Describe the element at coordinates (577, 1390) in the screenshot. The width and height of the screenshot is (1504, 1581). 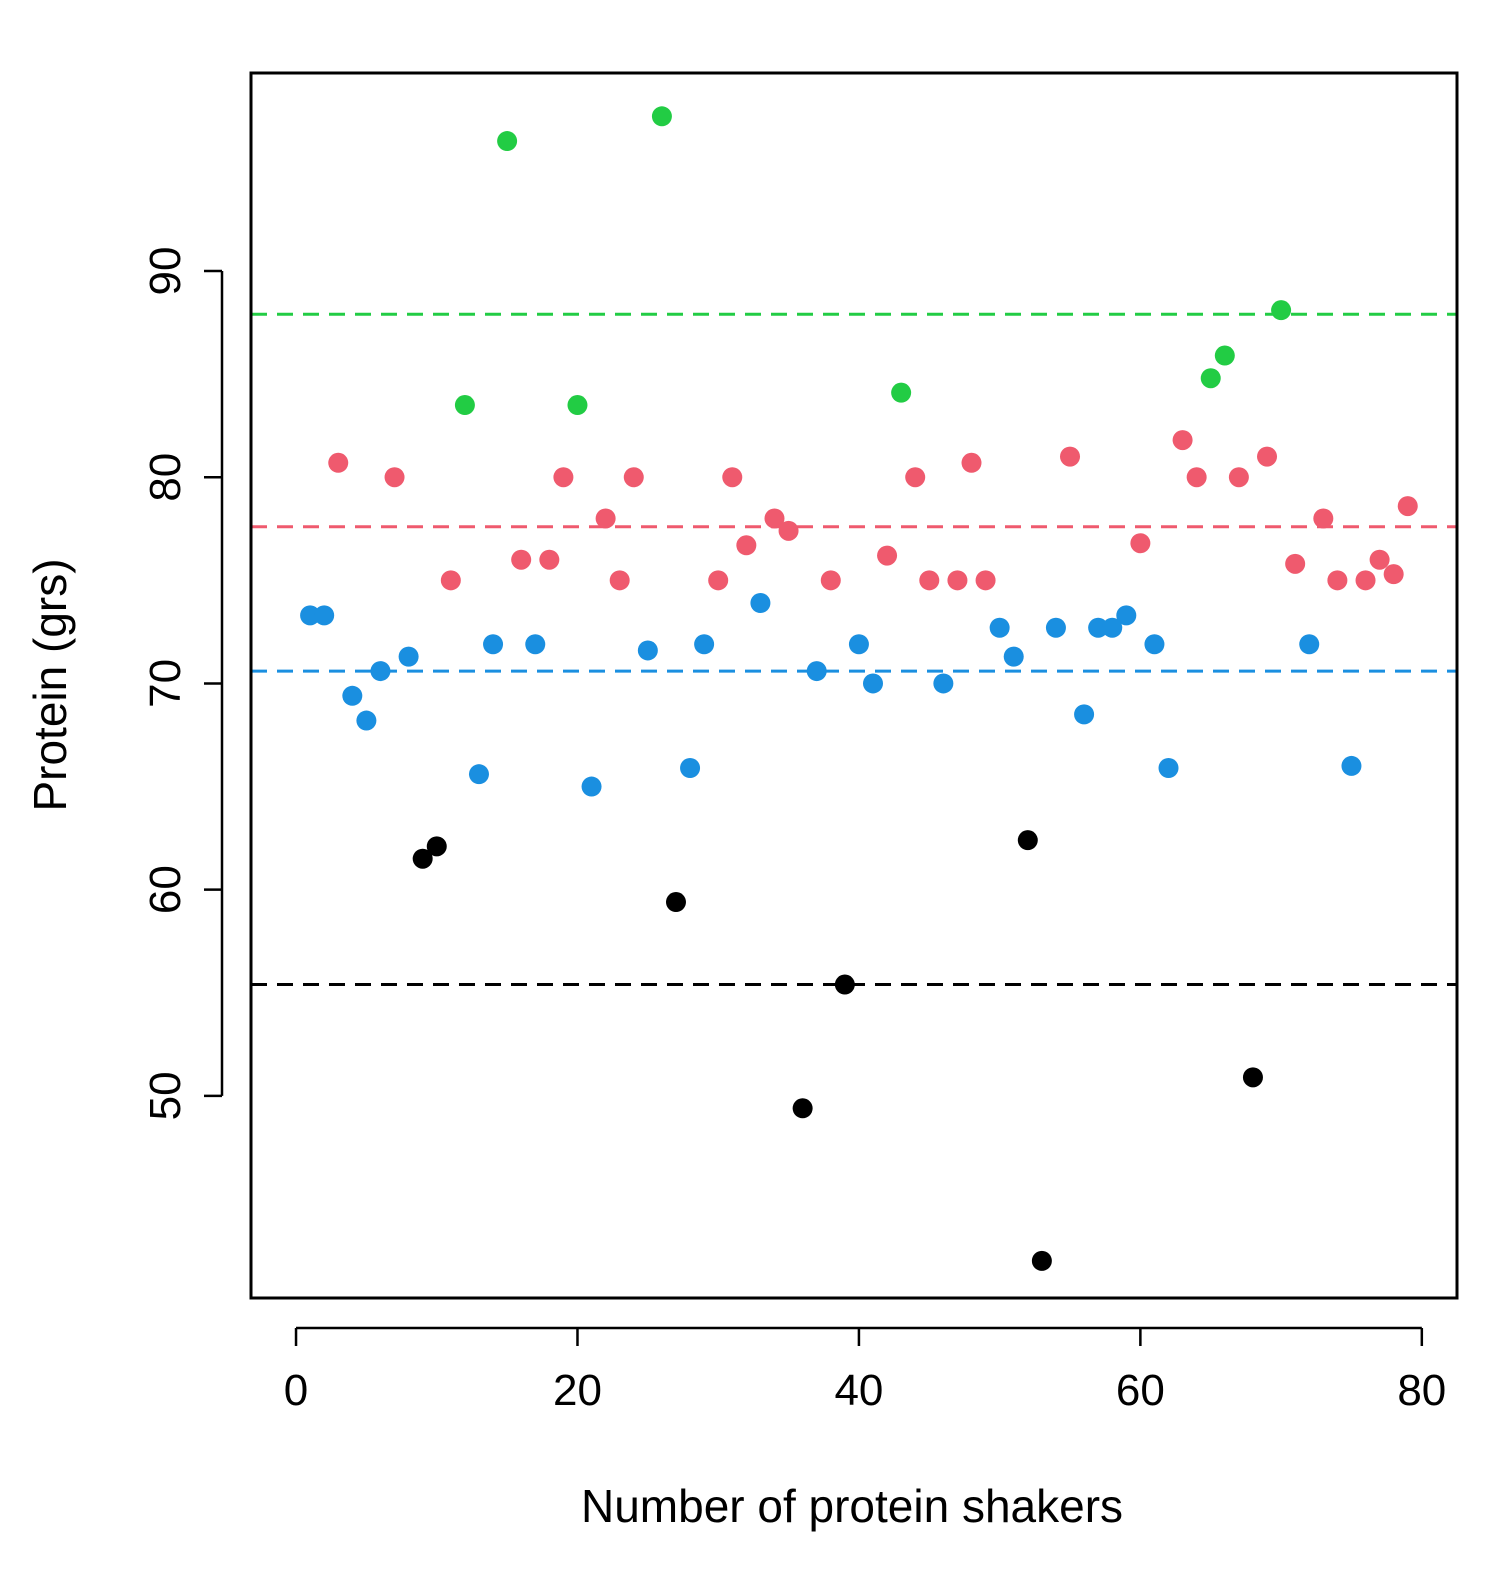
I see `x-tick-label: 20` at that location.